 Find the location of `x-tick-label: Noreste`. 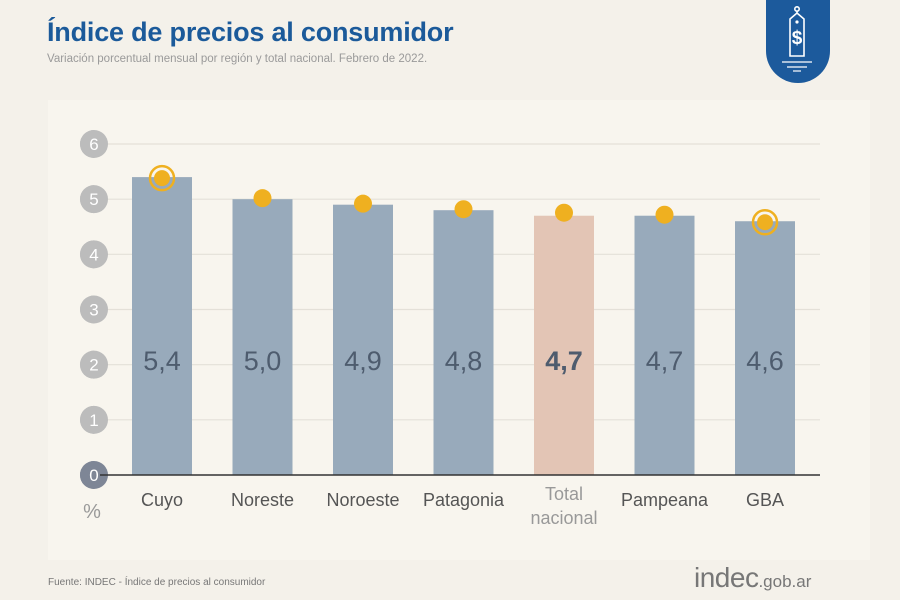

x-tick-label: Noreste is located at coordinates (262, 500).